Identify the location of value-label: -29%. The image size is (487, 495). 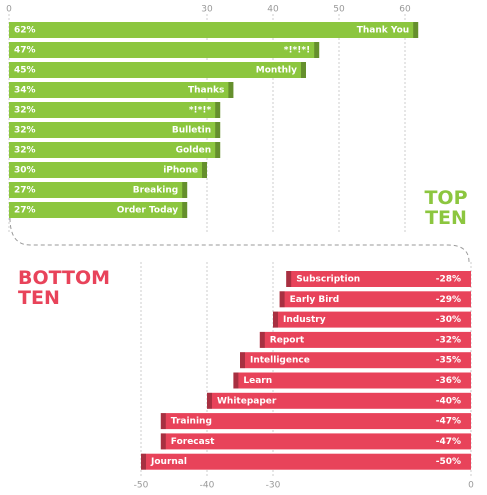
(448, 300).